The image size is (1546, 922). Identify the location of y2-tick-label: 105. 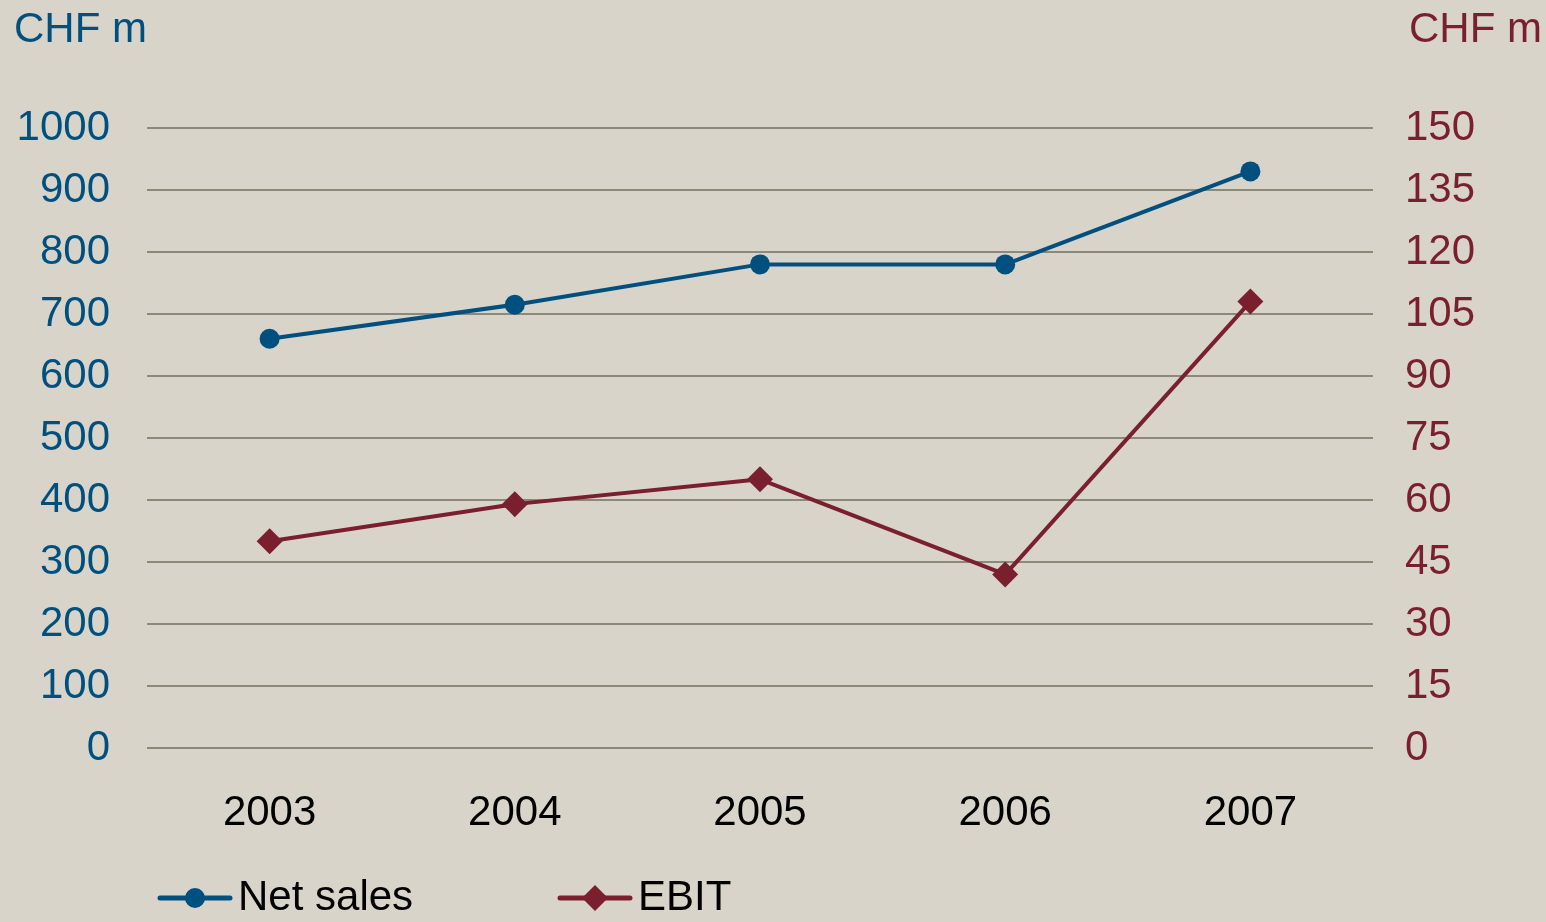
(1440, 311).